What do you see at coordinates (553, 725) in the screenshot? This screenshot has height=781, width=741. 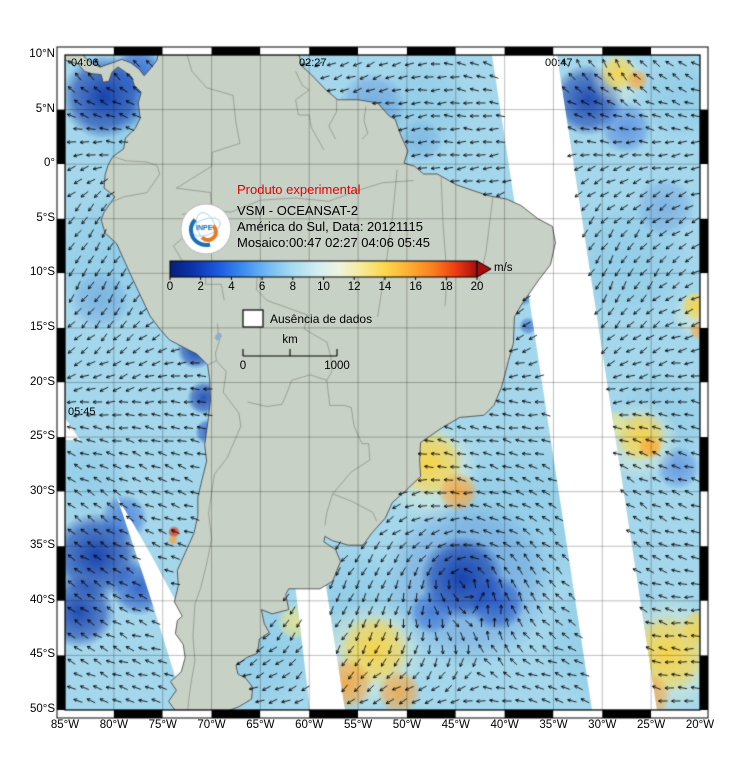 I see `lon-tick-label: 35°W` at bounding box center [553, 725].